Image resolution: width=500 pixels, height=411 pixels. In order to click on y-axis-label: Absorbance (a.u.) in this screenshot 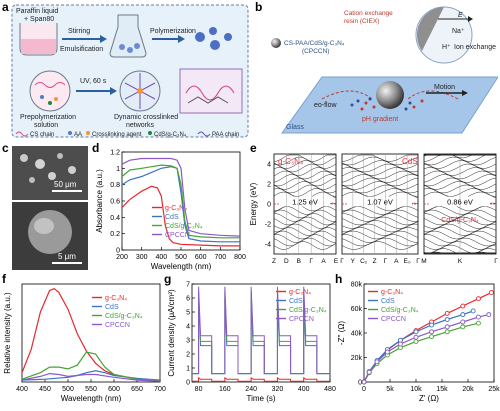, I will do `click(99, 201)`.